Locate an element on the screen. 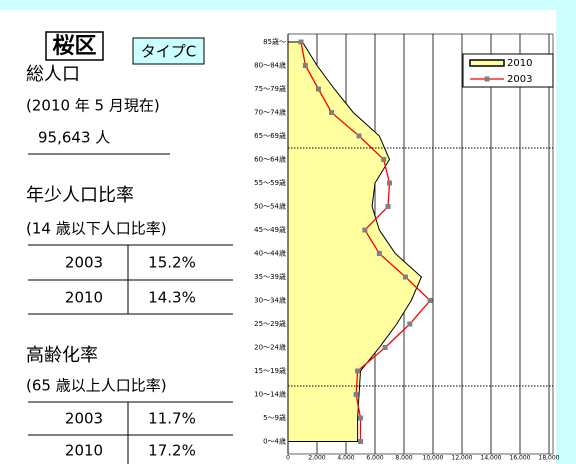 The width and height of the screenshot is (576, 464). y-tick-label: 35～39歳 is located at coordinates (270, 276).